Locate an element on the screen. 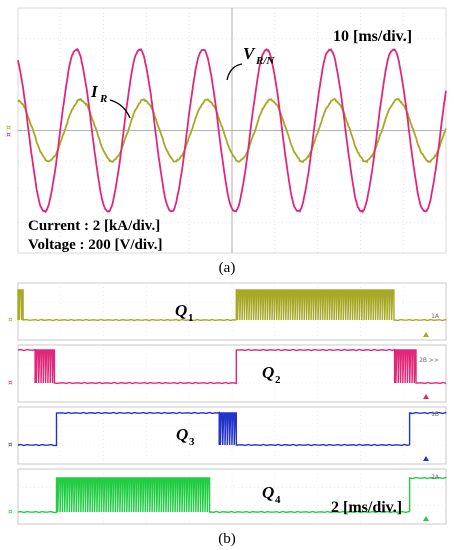 The image size is (454, 550). voltage-scale: Voltage : 200 [V/div.] is located at coordinates (95, 245).